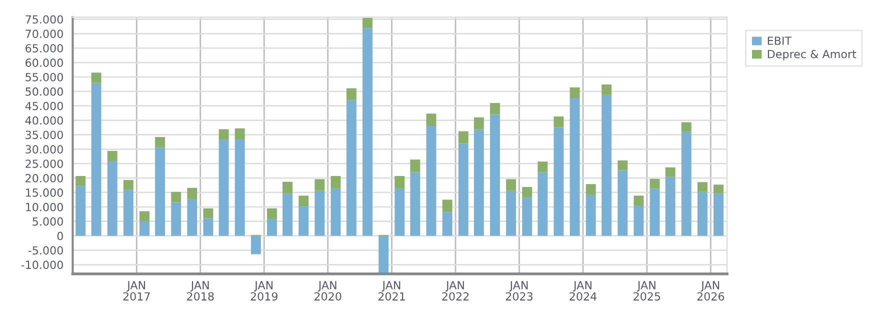 This screenshot has width=876, height=313. I want to click on y-tick-label: -5.000, so click(45, 250).